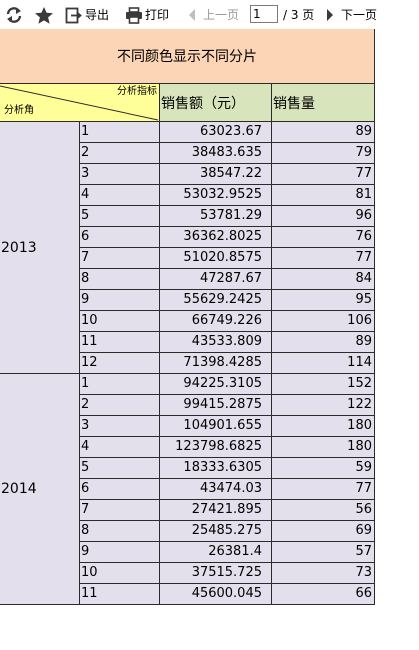 Image resolution: width=419 pixels, height=650 pixels. Describe the element at coordinates (120, 153) in the screenshot. I see `month-cell: 2` at that location.